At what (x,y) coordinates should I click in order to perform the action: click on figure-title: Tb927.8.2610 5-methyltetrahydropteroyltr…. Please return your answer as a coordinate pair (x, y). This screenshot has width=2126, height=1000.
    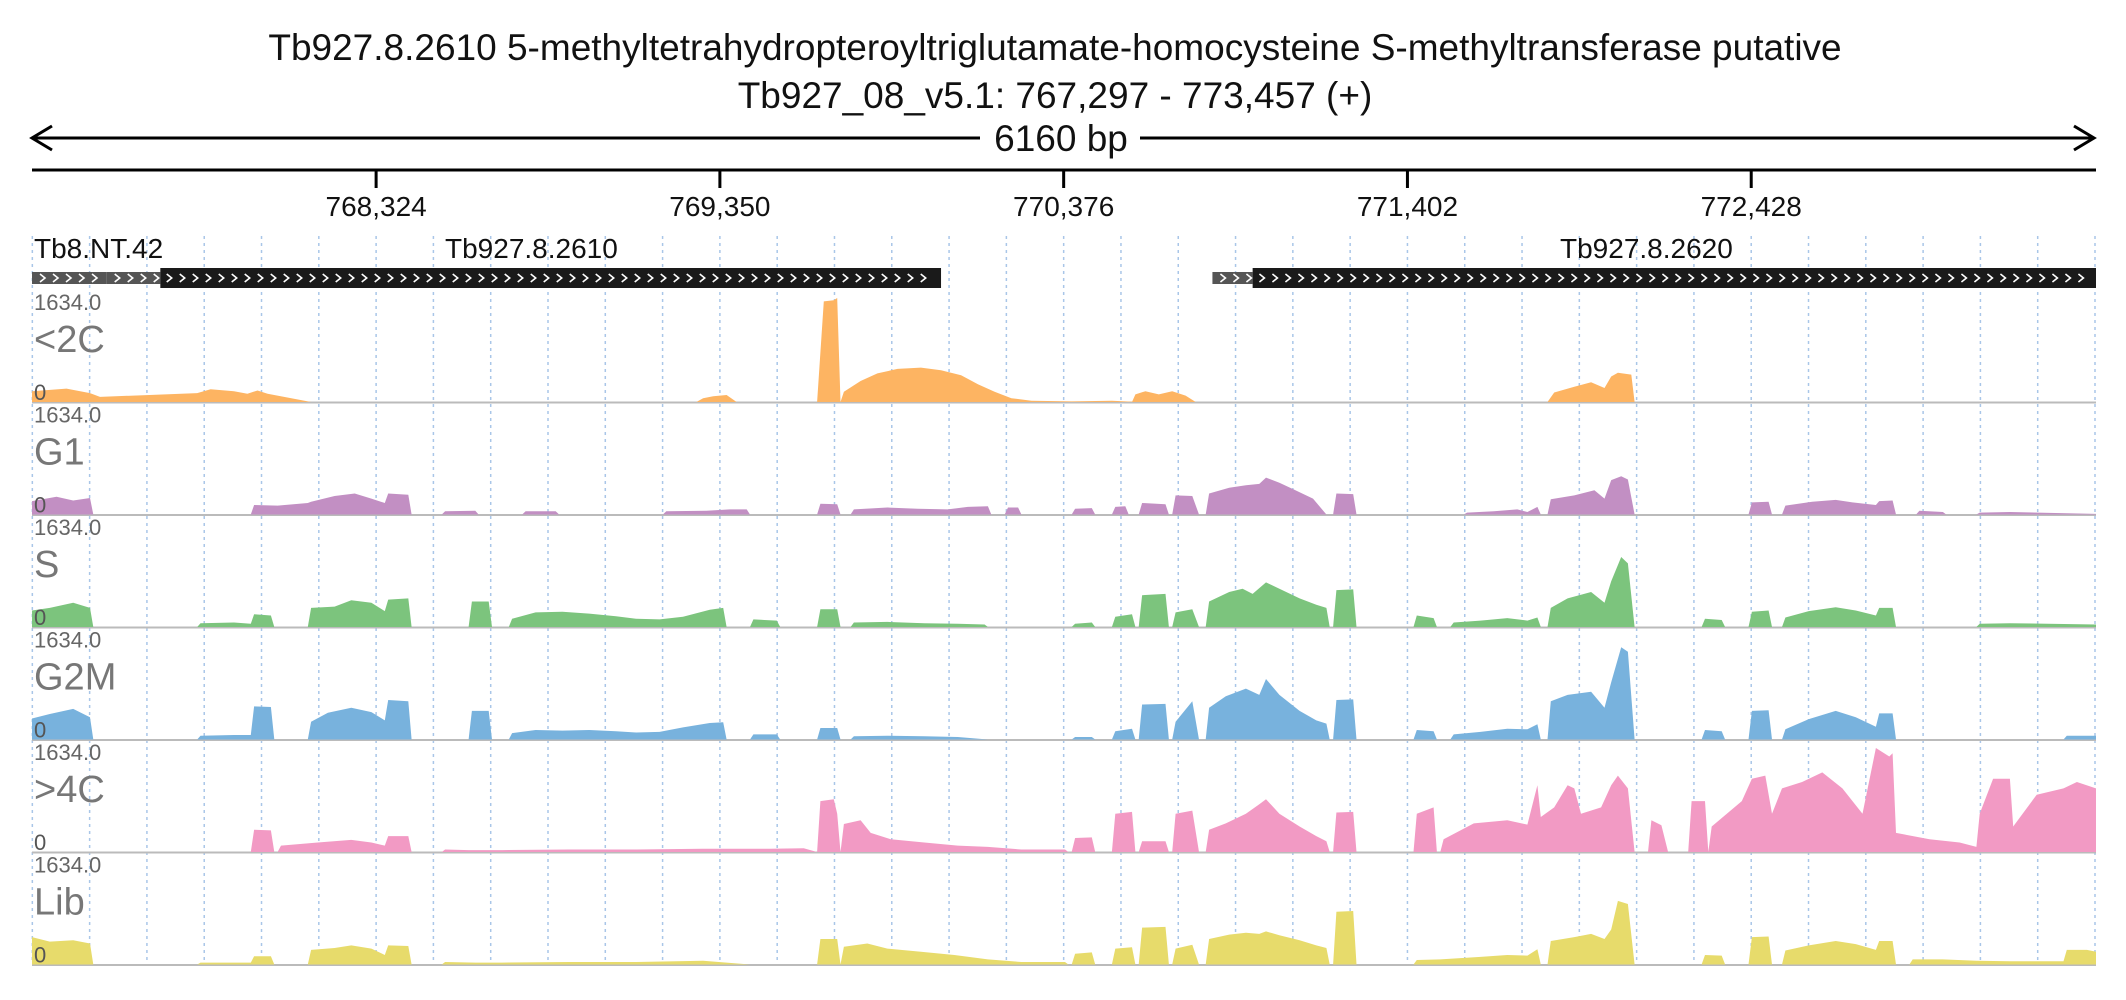
    Looking at the image, I should click on (1054, 47).